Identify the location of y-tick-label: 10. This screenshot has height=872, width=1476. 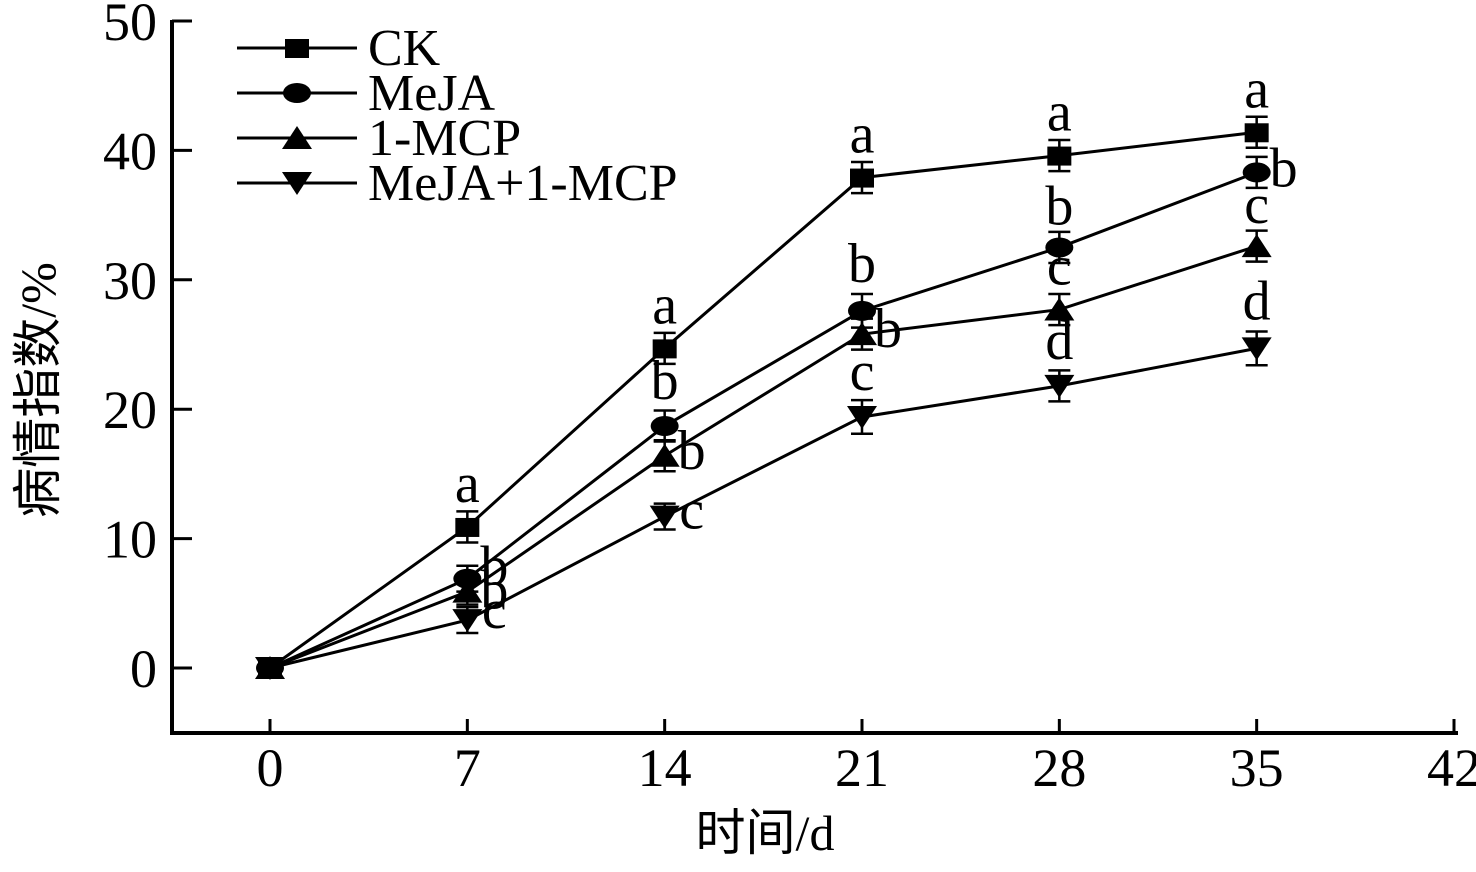
(130, 540).